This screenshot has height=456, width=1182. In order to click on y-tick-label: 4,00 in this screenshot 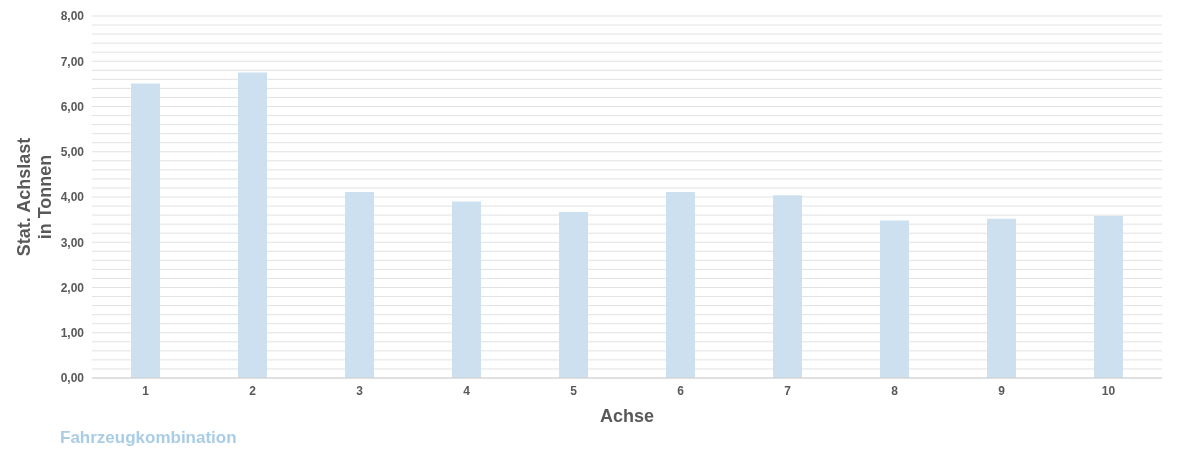, I will do `click(72, 197)`.